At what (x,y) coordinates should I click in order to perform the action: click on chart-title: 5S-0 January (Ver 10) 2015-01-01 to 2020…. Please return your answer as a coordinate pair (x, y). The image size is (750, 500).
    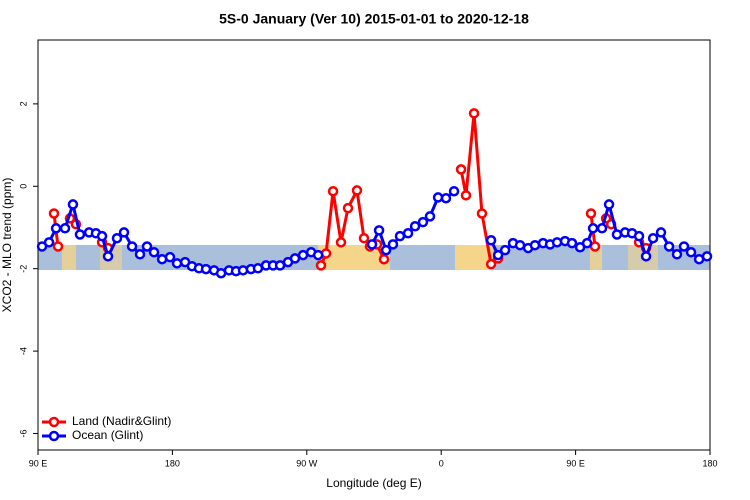
    Looking at the image, I should click on (374, 19).